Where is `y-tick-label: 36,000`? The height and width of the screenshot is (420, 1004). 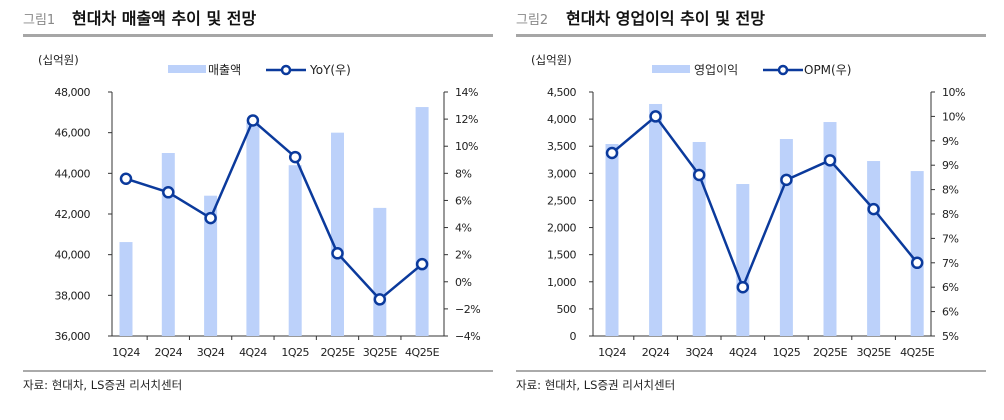
y-tick-label: 36,000 is located at coordinates (73, 336).